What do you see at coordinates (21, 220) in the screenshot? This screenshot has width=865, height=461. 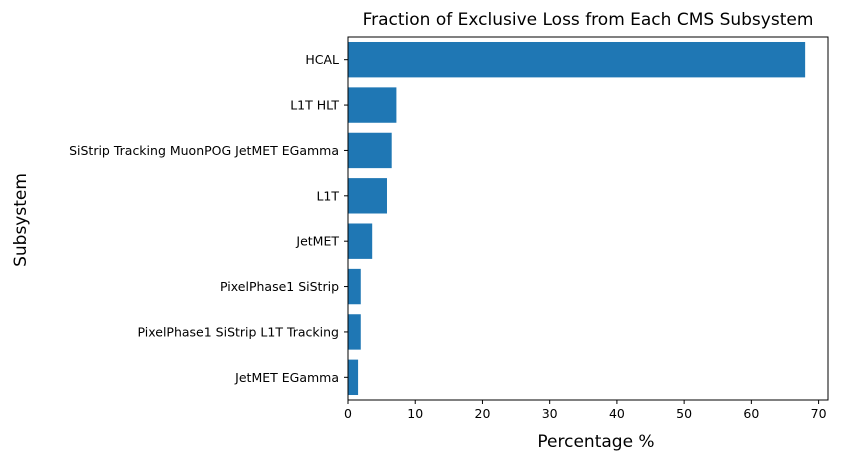 I see `y-axis-label: Subsystem` at bounding box center [21, 220].